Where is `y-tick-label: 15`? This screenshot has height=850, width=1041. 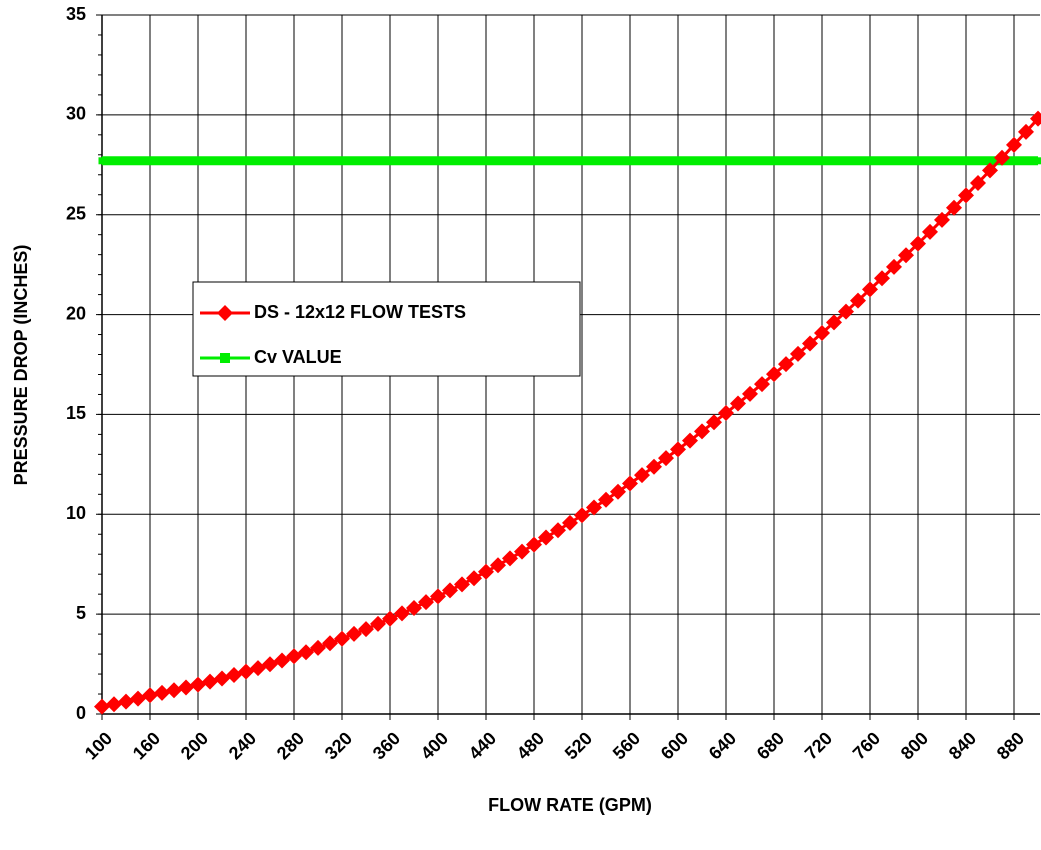 y-tick-label: 15 is located at coordinates (76, 413).